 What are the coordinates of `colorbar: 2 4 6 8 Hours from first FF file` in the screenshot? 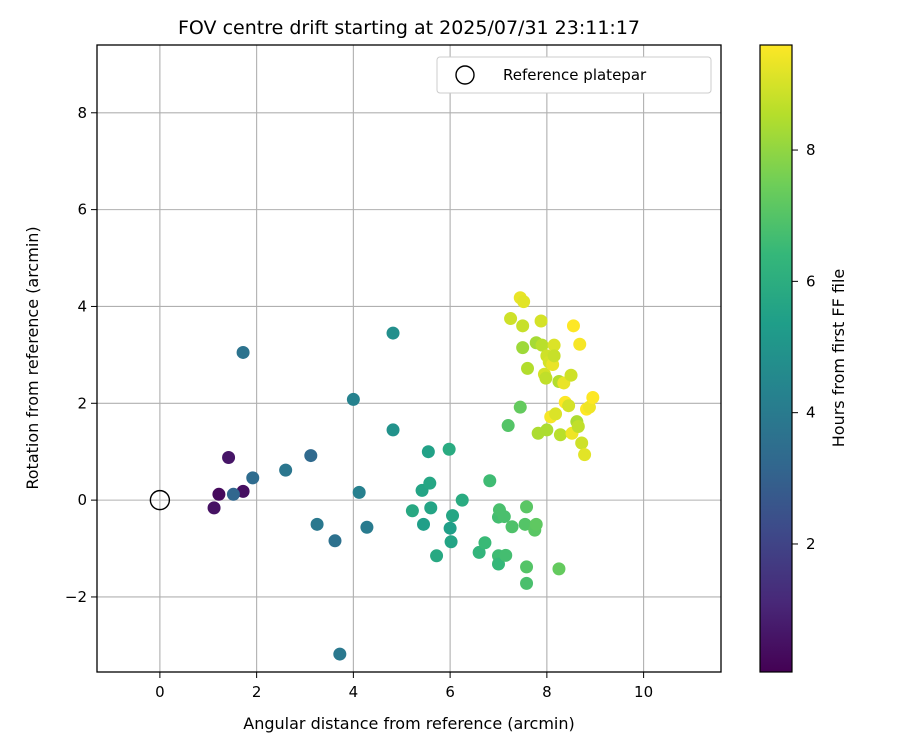 It's located at (803, 358).